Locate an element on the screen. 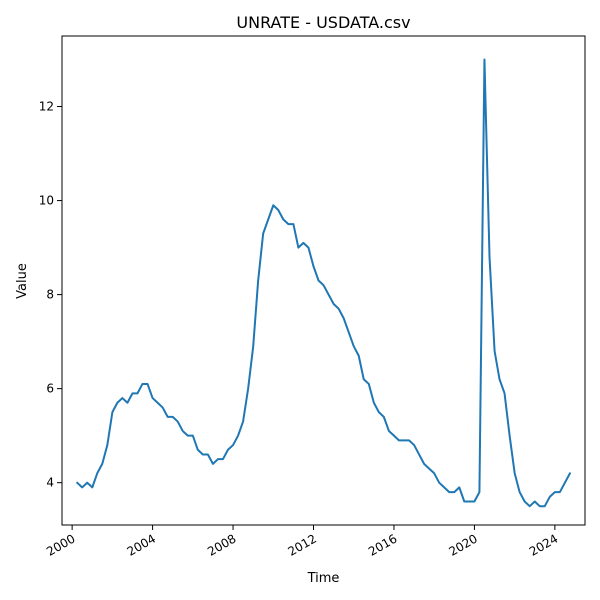 This screenshot has height=600, width=600. x-tick-label: 2016 is located at coordinates (382, 544).